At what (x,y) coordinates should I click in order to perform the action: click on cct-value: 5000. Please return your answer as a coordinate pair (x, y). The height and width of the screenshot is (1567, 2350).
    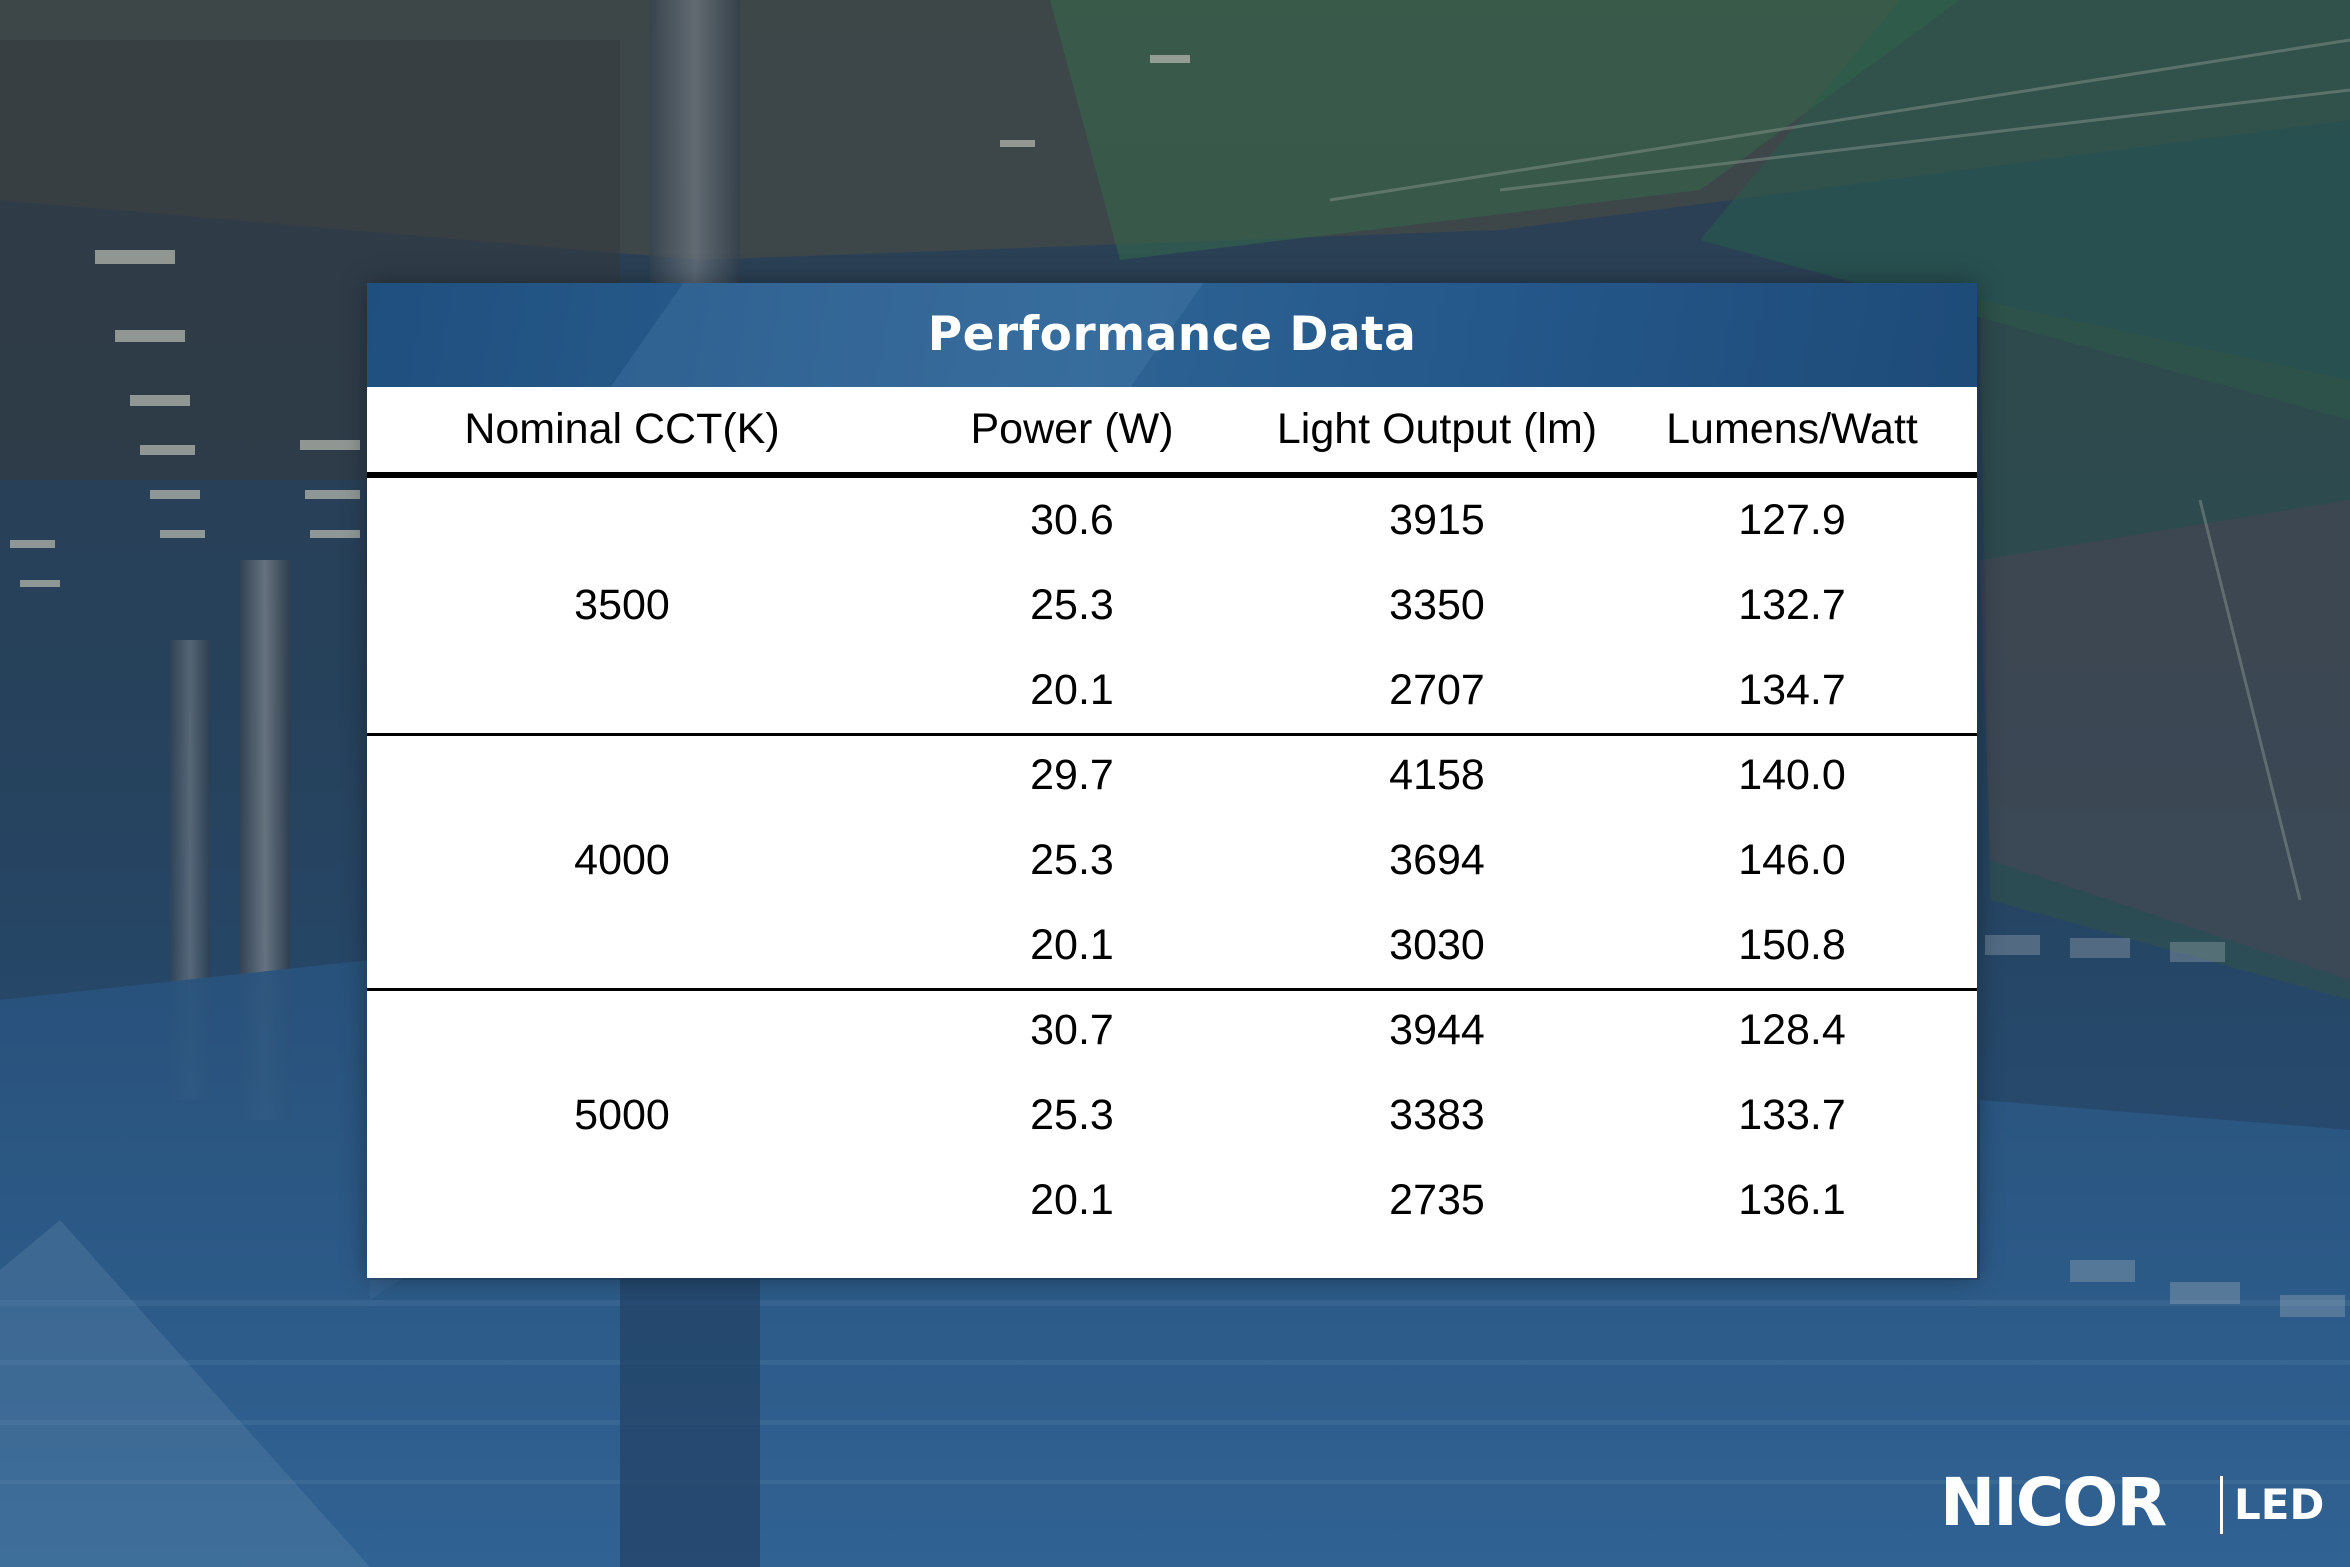
    Looking at the image, I should click on (622, 1115).